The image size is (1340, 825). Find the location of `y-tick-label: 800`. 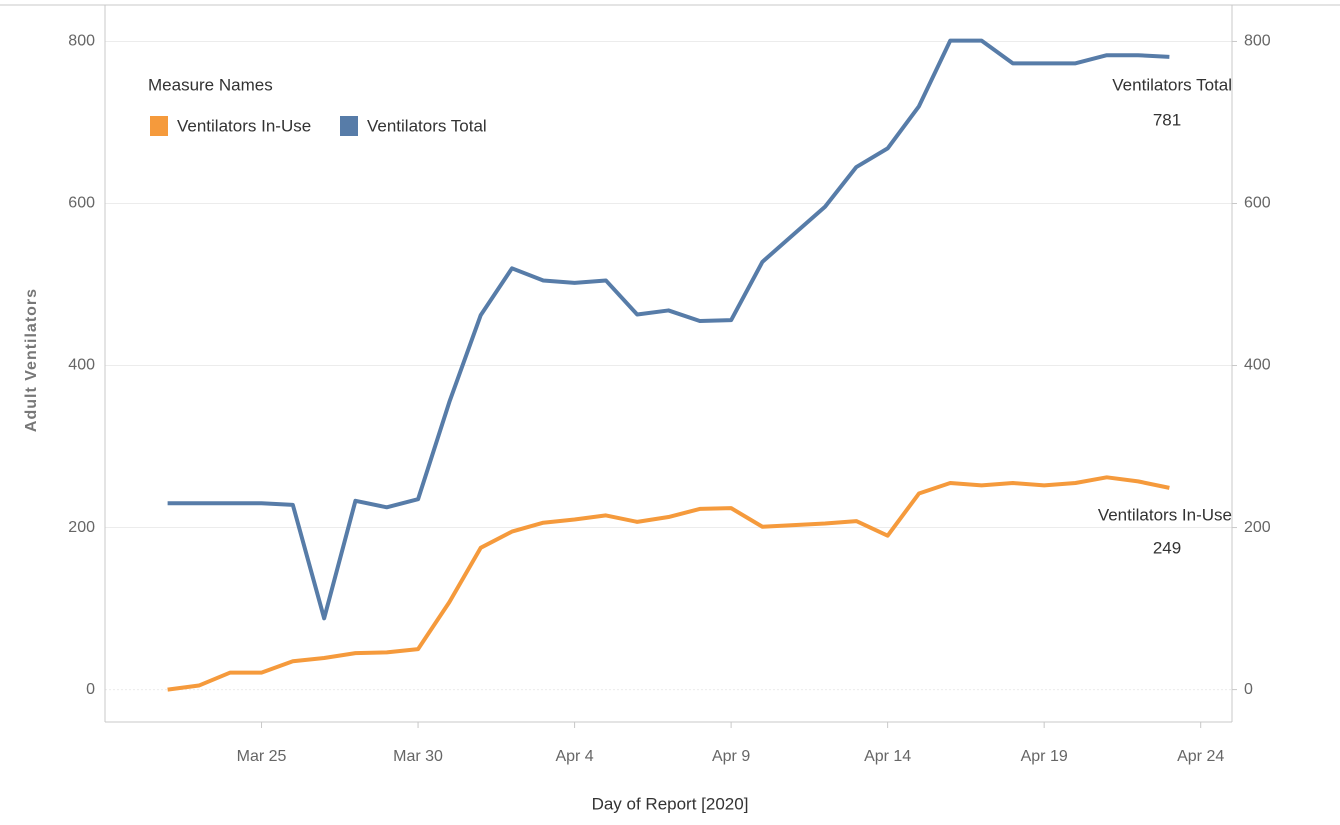

y-tick-label: 800 is located at coordinates (81, 41).